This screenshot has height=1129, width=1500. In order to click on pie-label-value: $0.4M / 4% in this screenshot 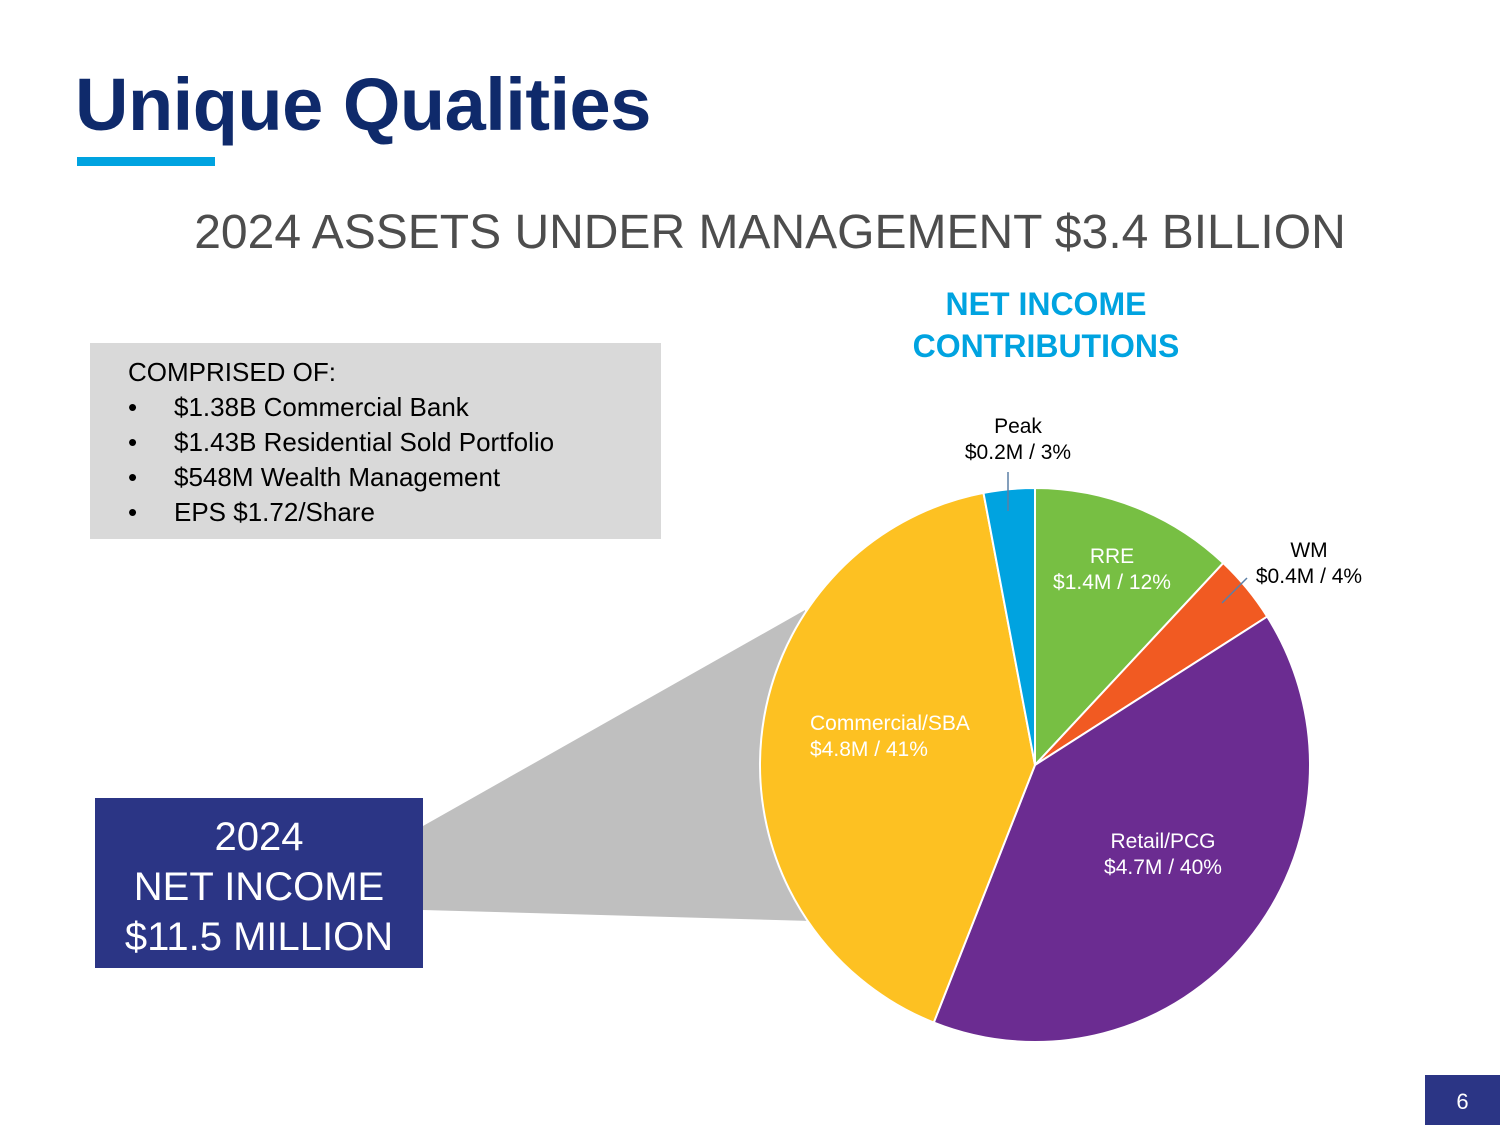, I will do `click(1309, 576)`.